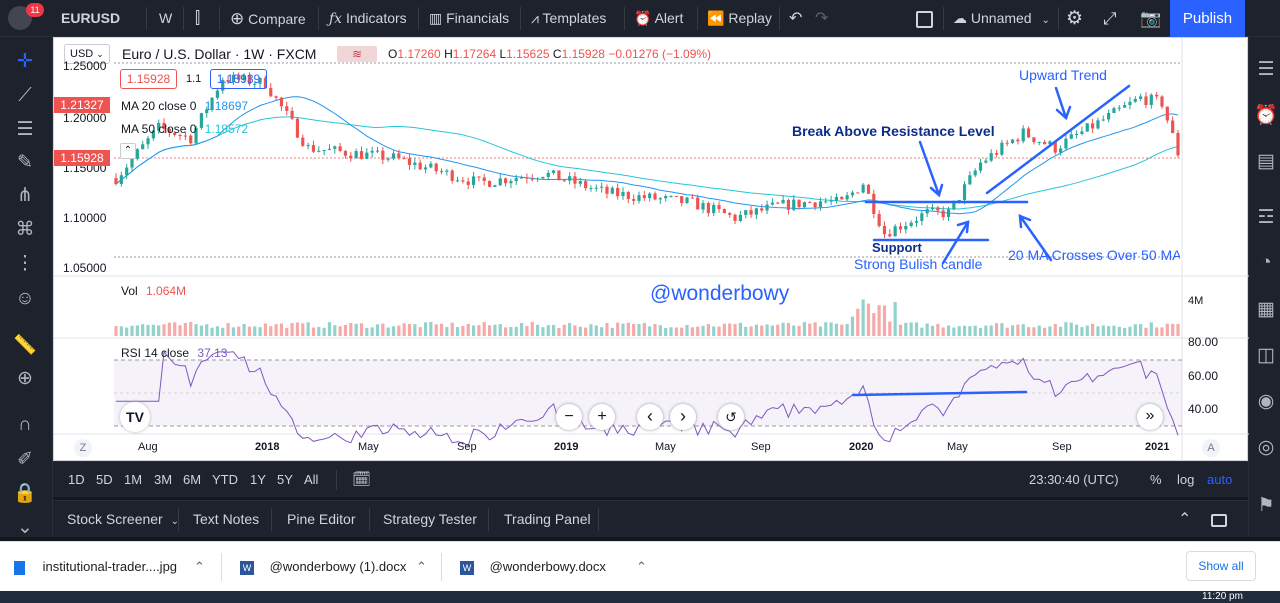 The height and width of the screenshot is (603, 1280). What do you see at coordinates (184, 106) in the screenshot?
I see `ma20-legend: MA 20 close 0 1.18697` at bounding box center [184, 106].